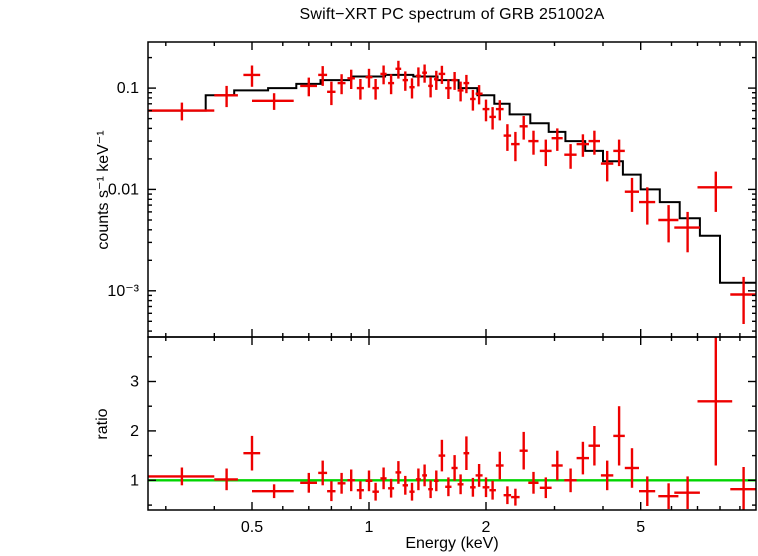 The image size is (758, 556). I want to click on x-tick-label: 2, so click(486, 527).